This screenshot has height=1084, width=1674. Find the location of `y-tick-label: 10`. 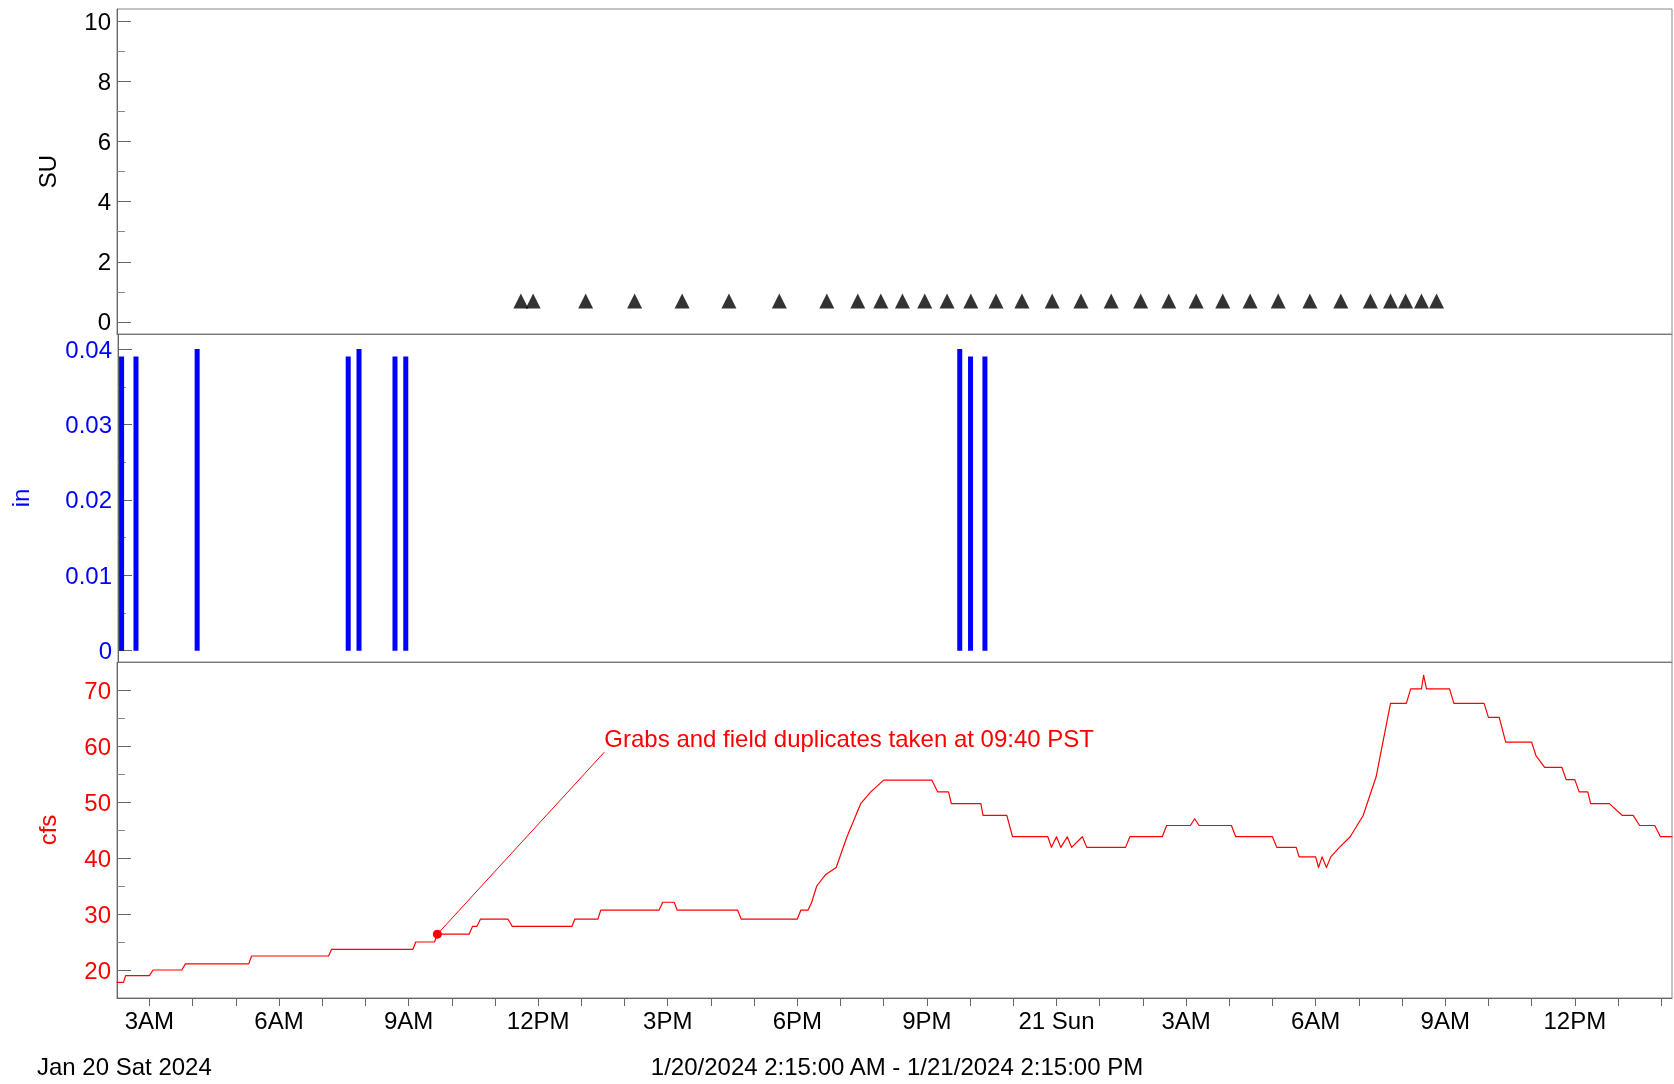

y-tick-label: 10 is located at coordinates (97, 21).